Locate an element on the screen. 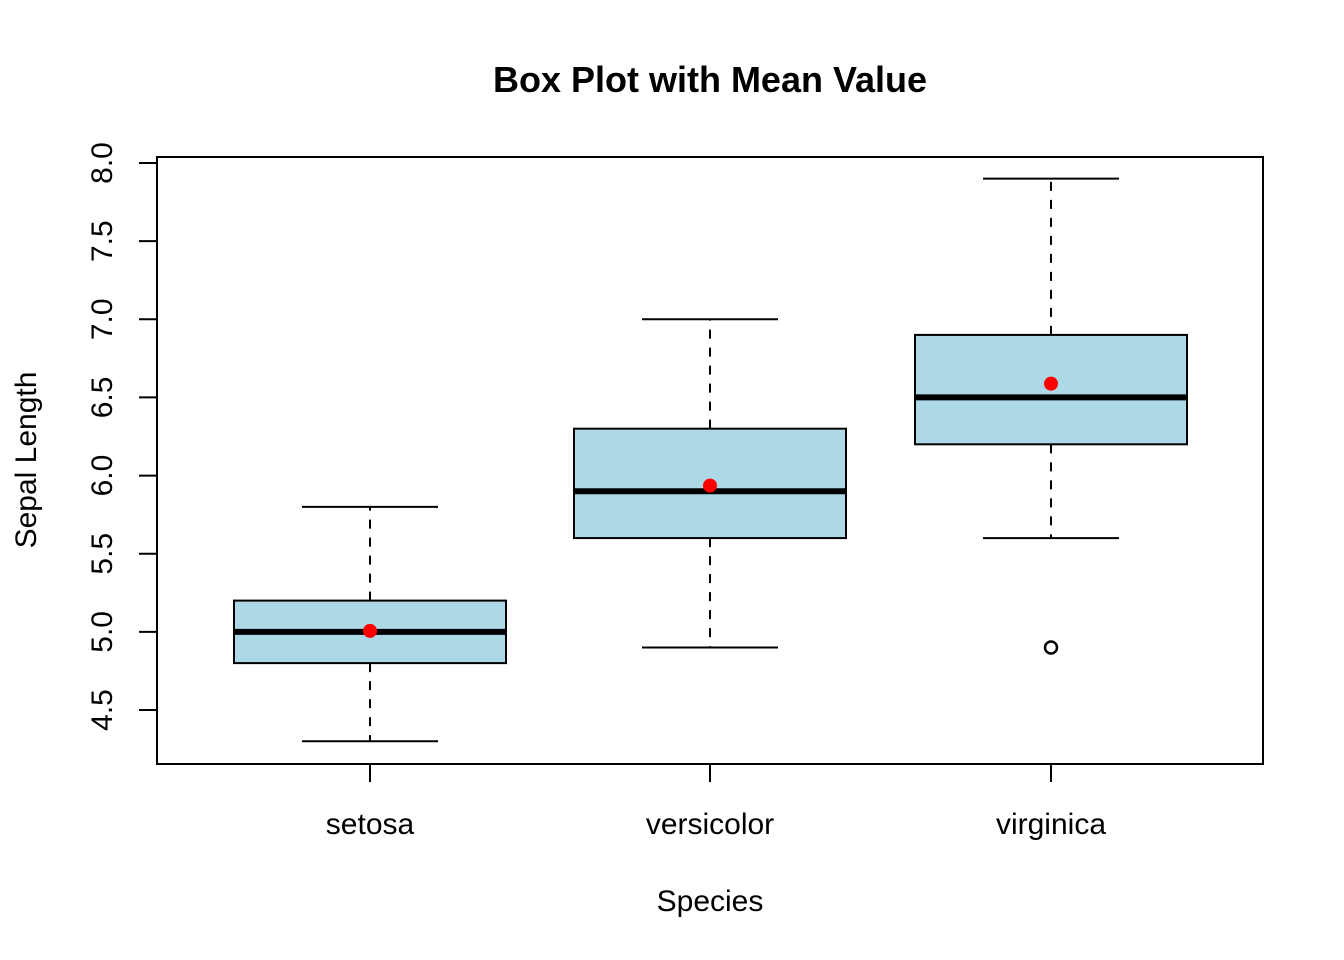 The height and width of the screenshot is (960, 1344). x-axis: setosa versicolor virginica is located at coordinates (716, 802).